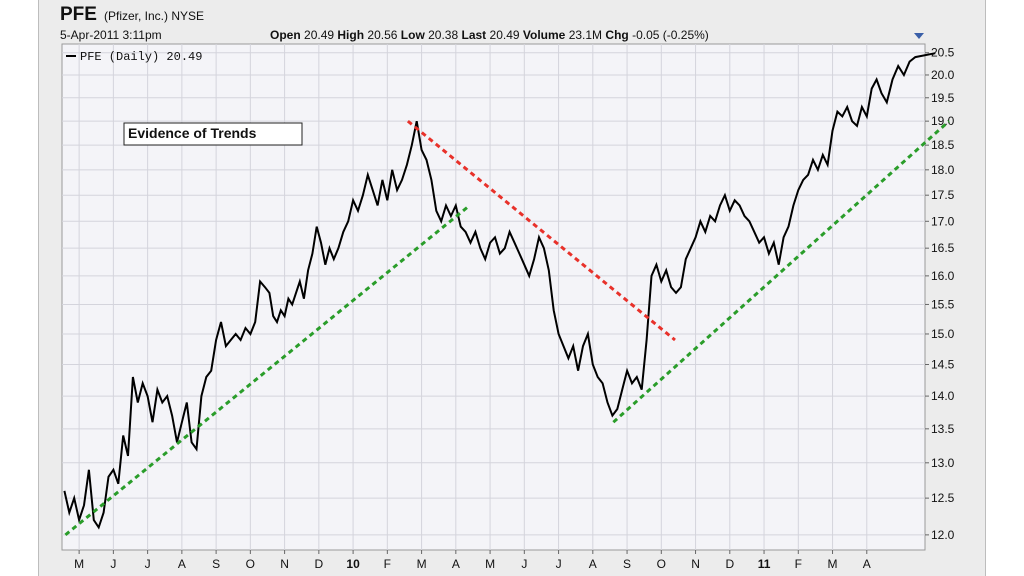 This screenshot has height=576, width=1024. Describe the element at coordinates (764, 564) in the screenshot. I see `x-tick-label: 11` at that location.